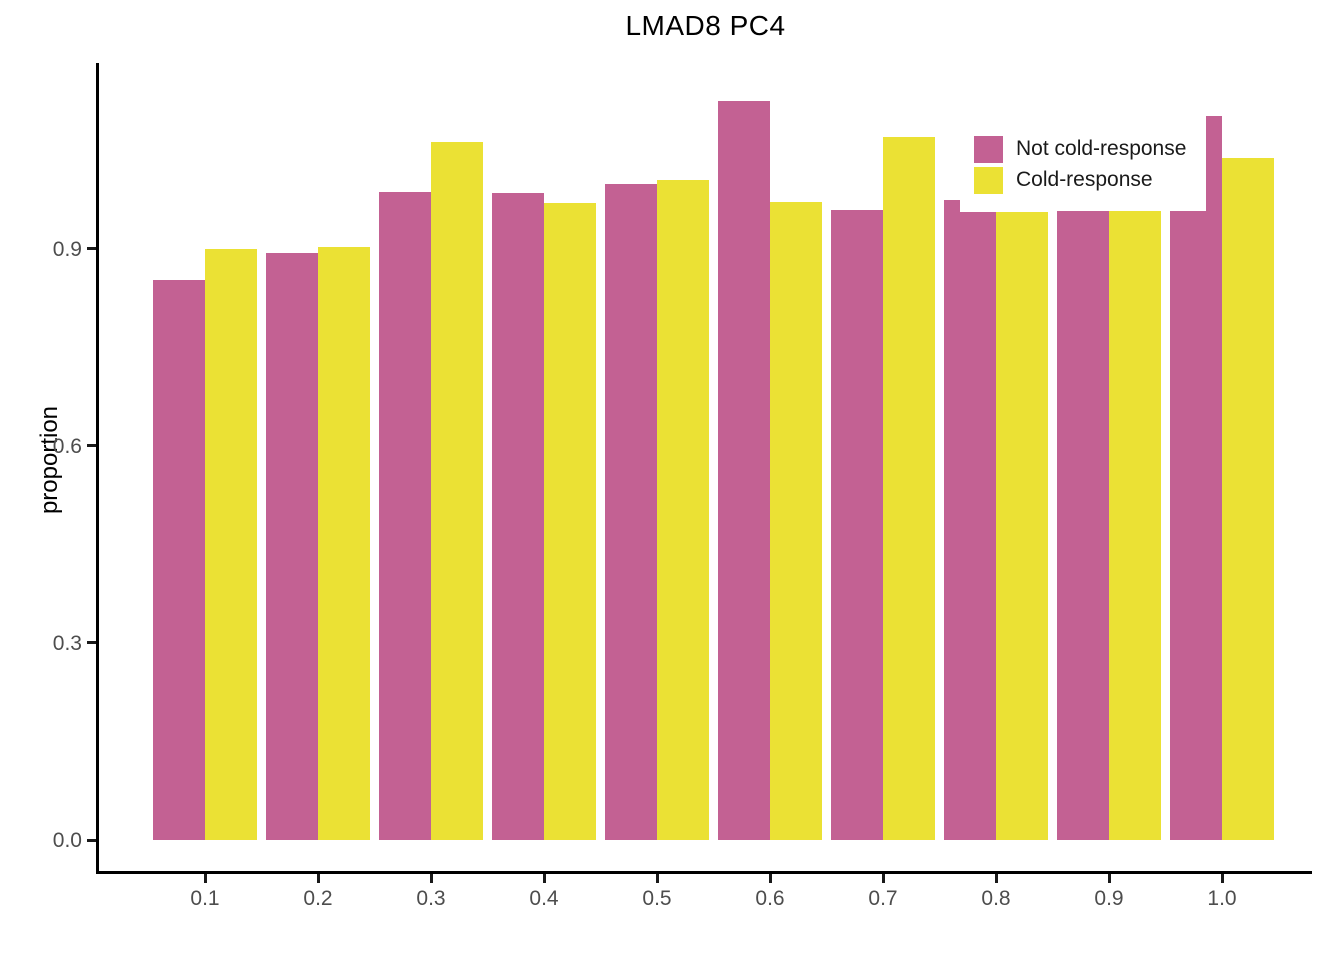 This screenshot has width=1344, height=960. Describe the element at coordinates (770, 898) in the screenshot. I see `x-tick-label: 0.6` at that location.